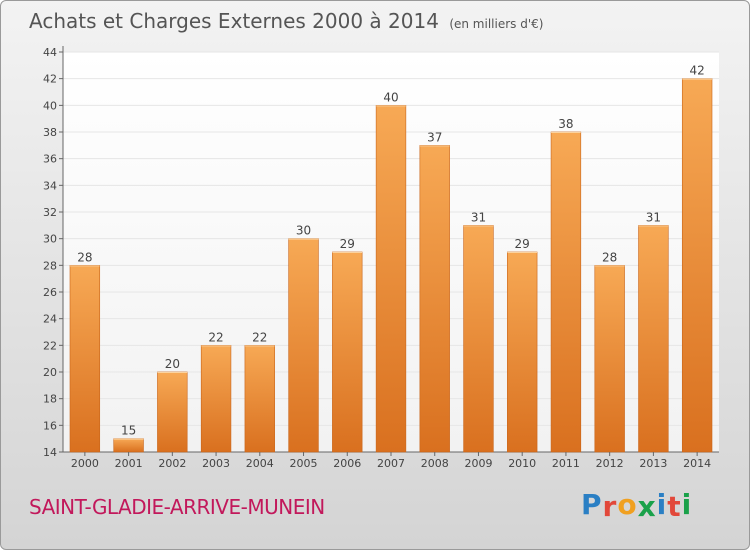 This screenshot has height=550, width=750. What do you see at coordinates (674, 506) in the screenshot?
I see `logo-letter: t` at bounding box center [674, 506].